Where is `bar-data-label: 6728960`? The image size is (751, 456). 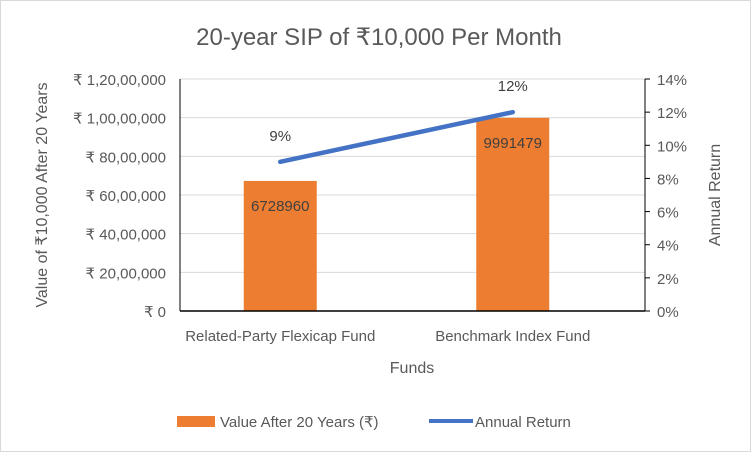
bar-data-label: 6728960 is located at coordinates (280, 206).